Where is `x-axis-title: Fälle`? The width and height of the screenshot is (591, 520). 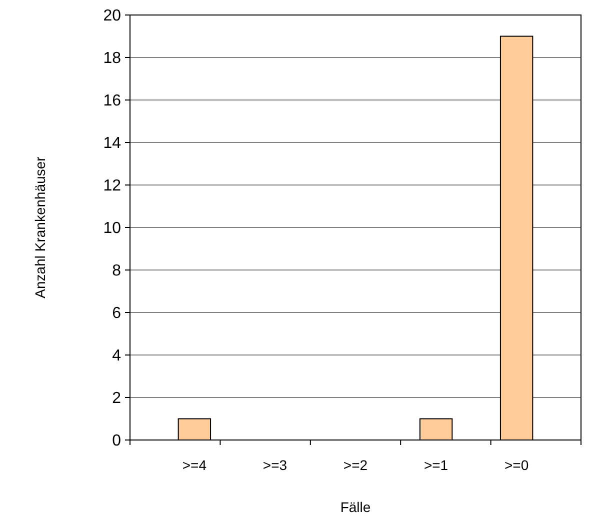
x-axis-title: Fälle is located at coordinates (355, 507).